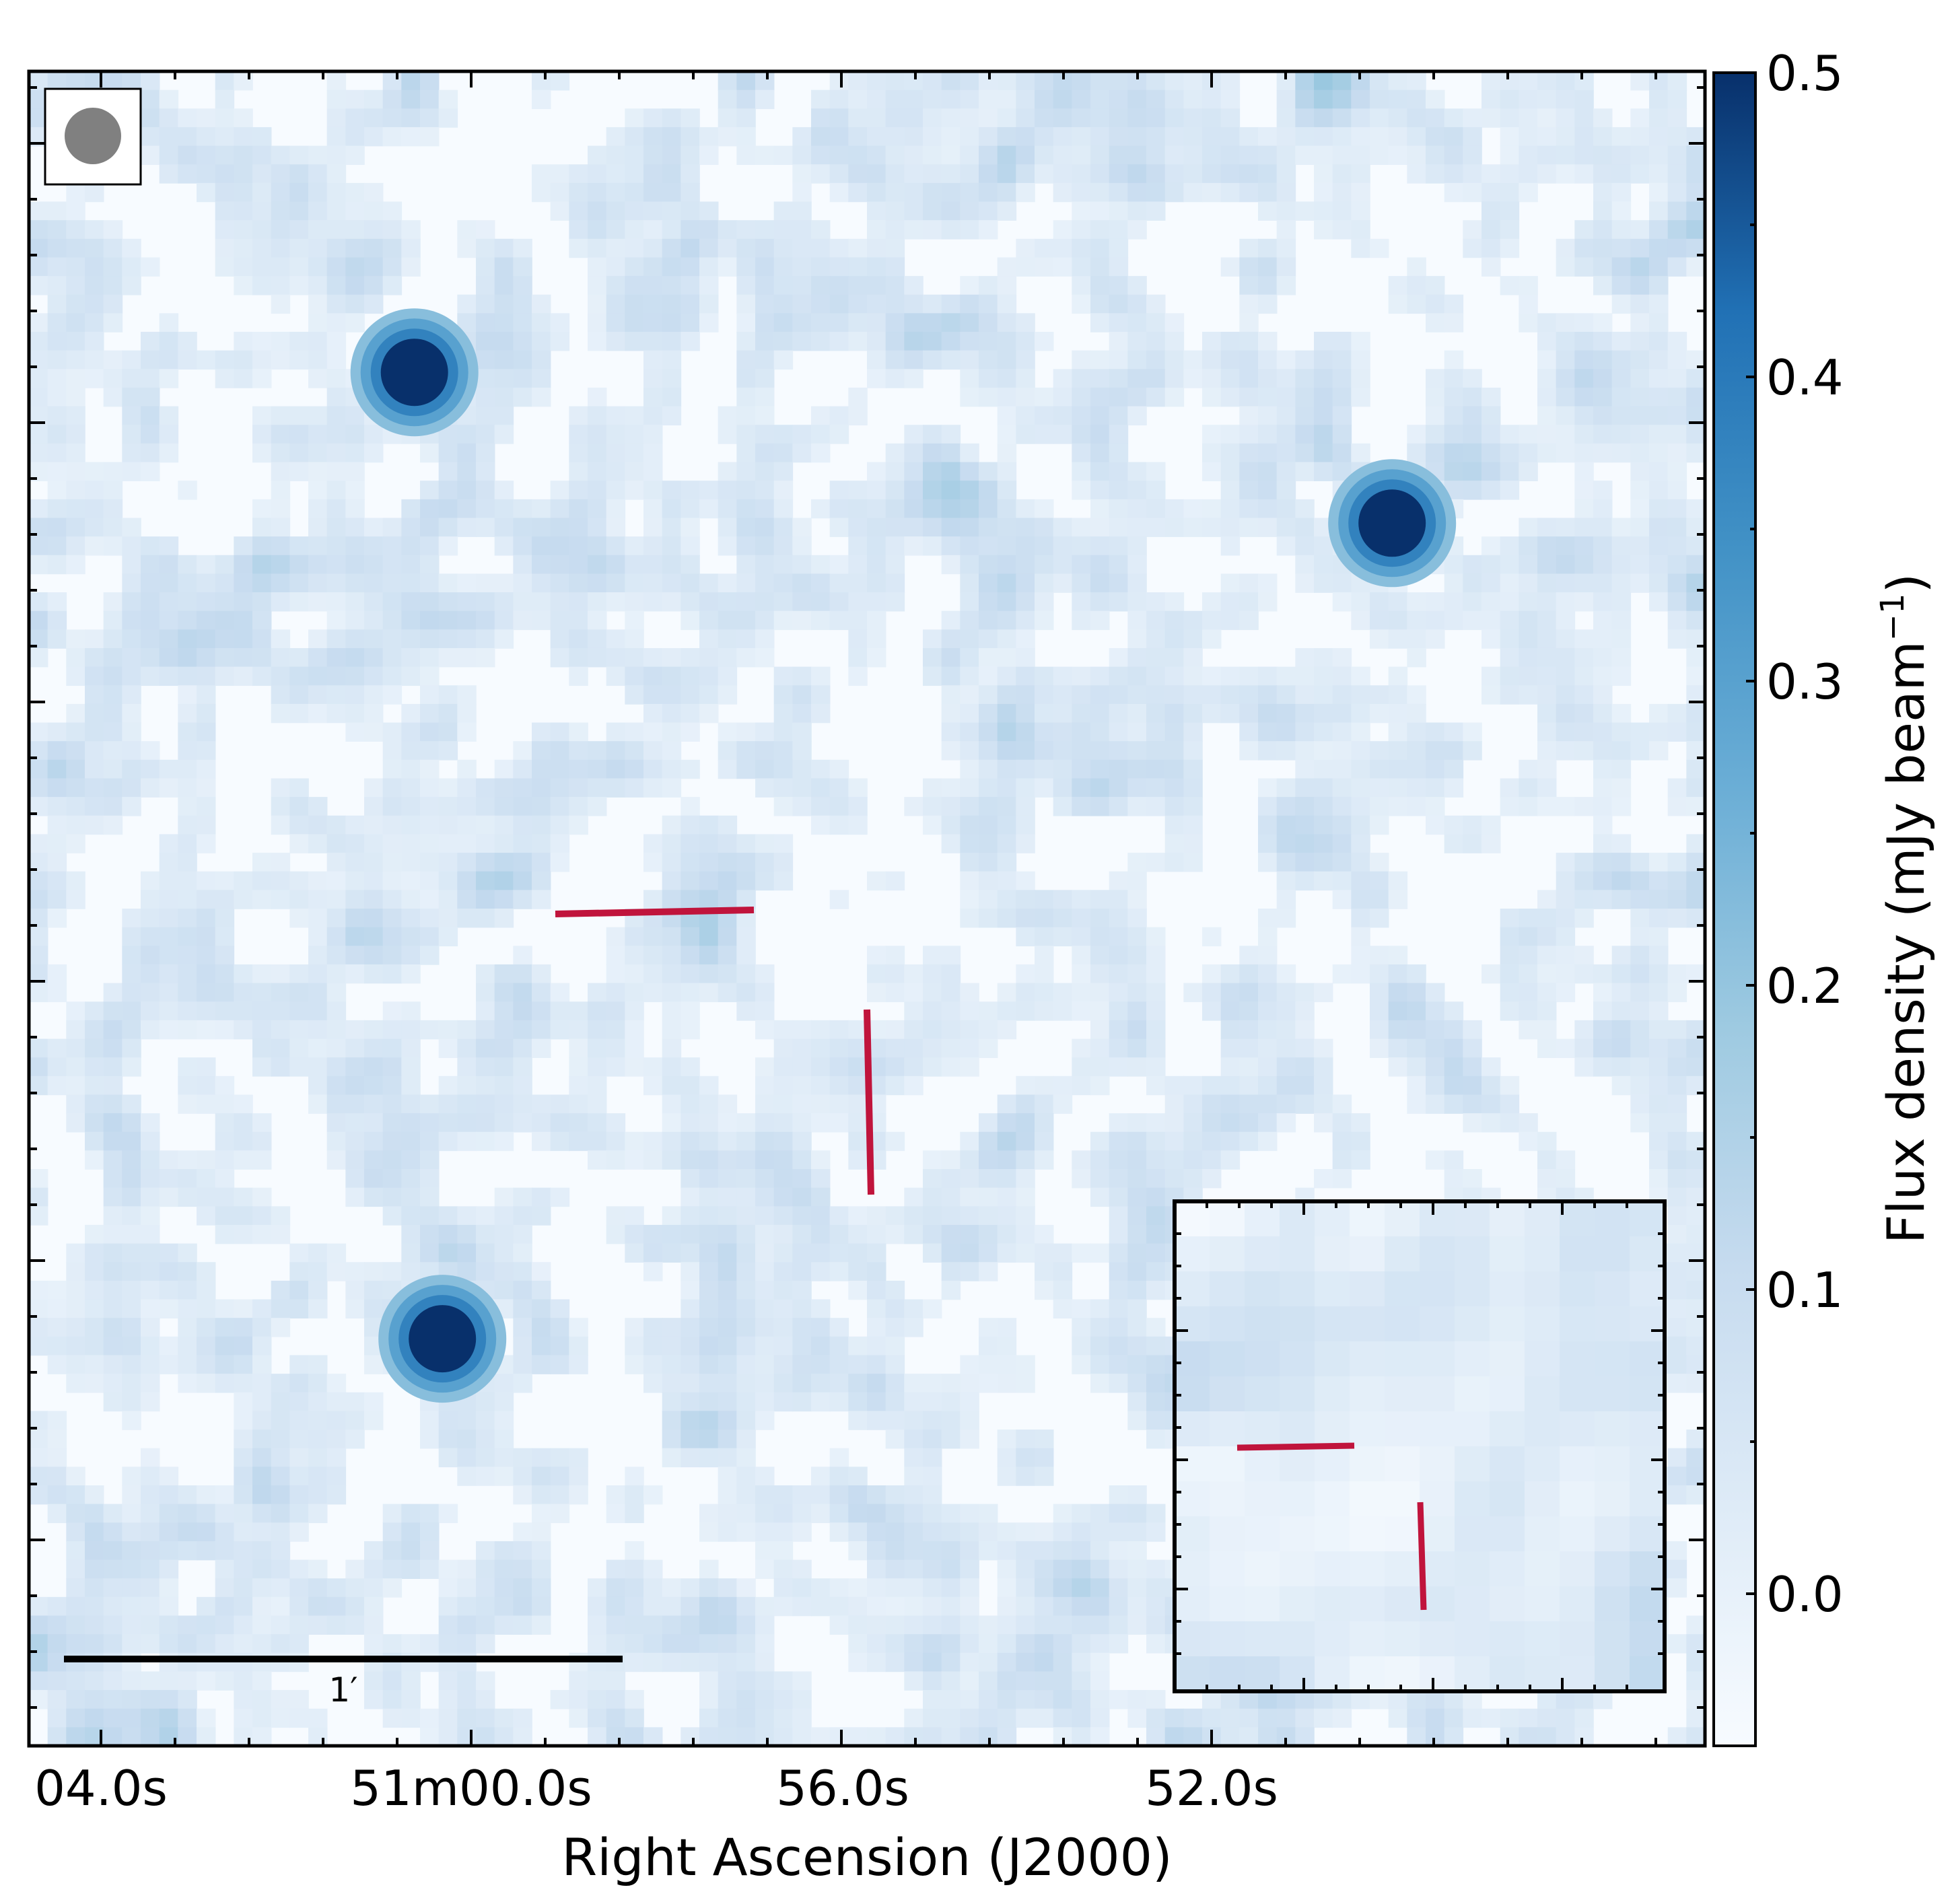 The height and width of the screenshot is (1904, 1952). I want to click on x-tick-labels: 04.0s 51m00.0s 56.0s 52.0s, so click(656, 1788).